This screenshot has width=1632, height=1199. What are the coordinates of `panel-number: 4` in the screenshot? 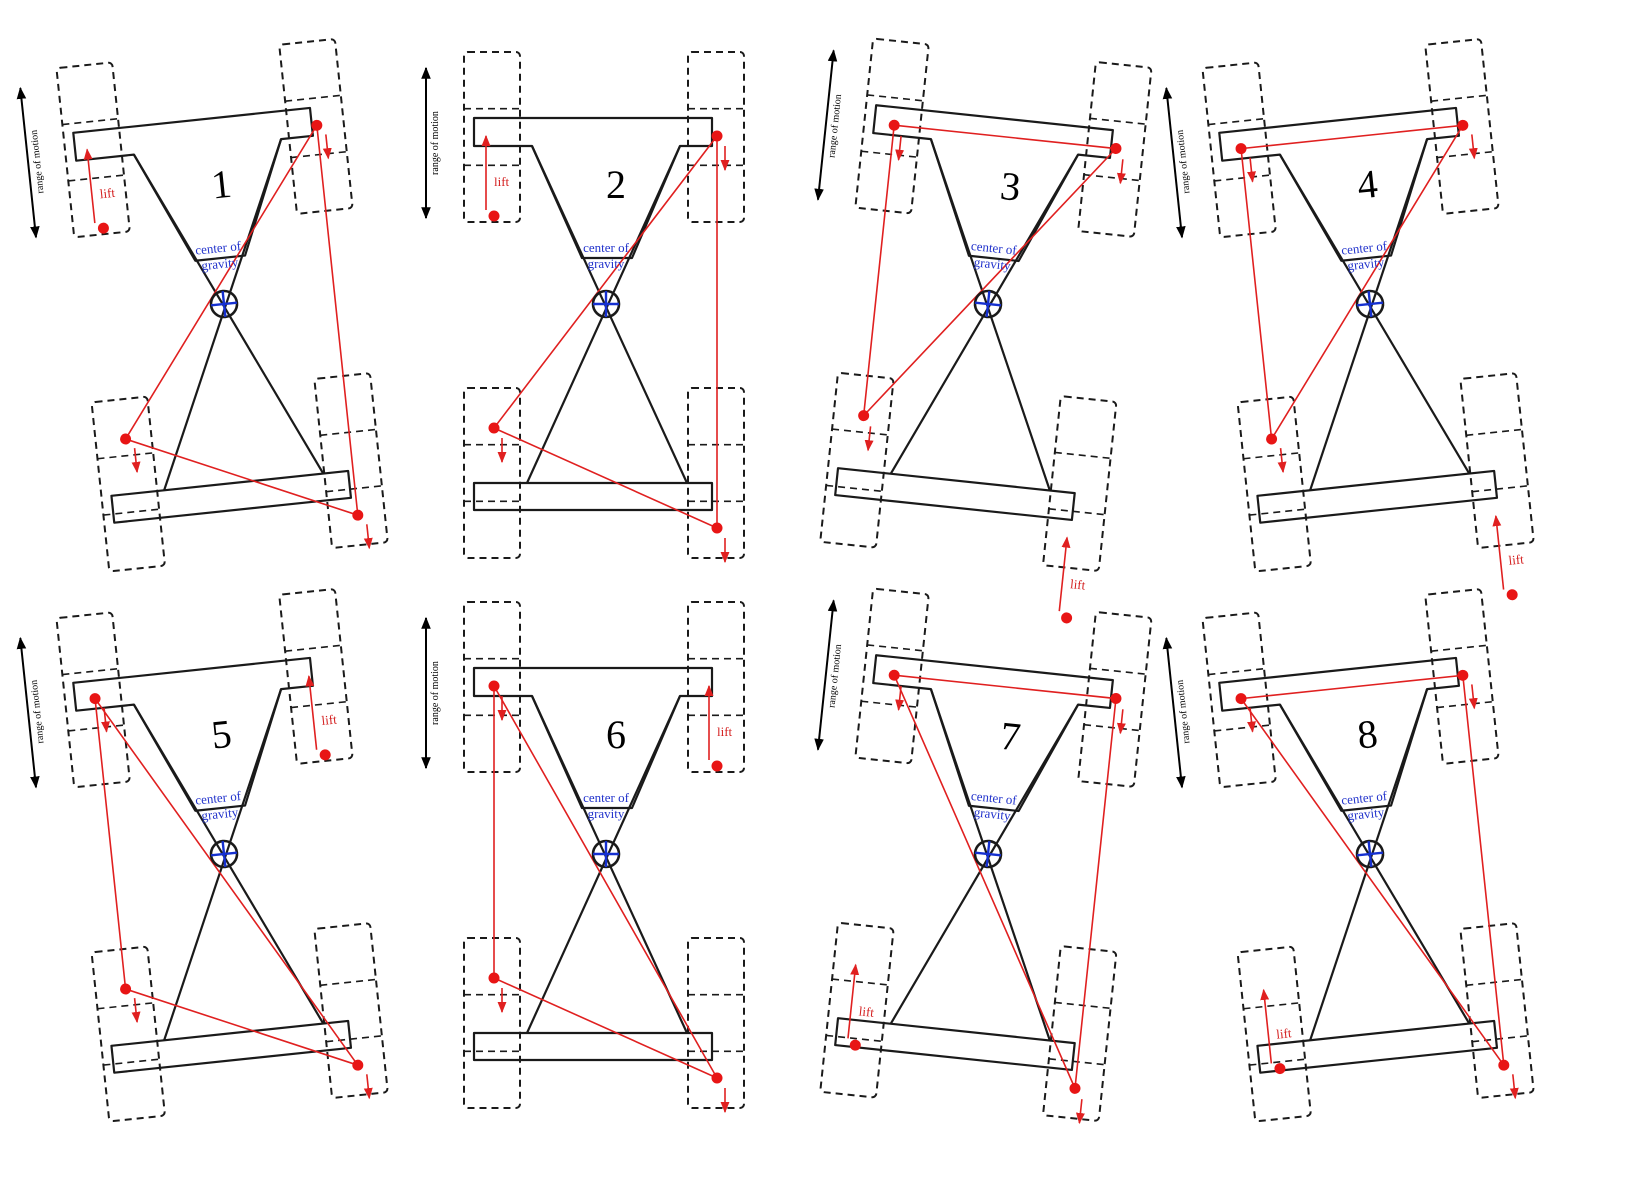 It's located at (1367, 184).